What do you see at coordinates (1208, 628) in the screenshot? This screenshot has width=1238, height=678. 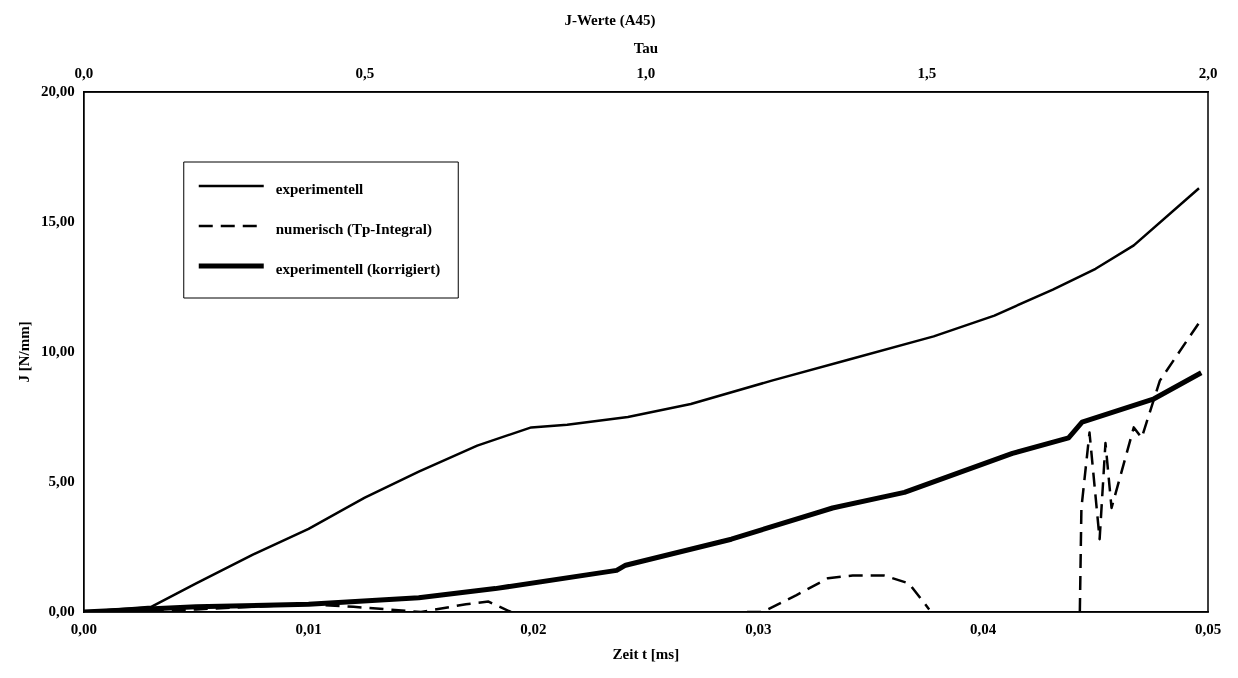 I see `x-tick-label: 0,05` at bounding box center [1208, 628].